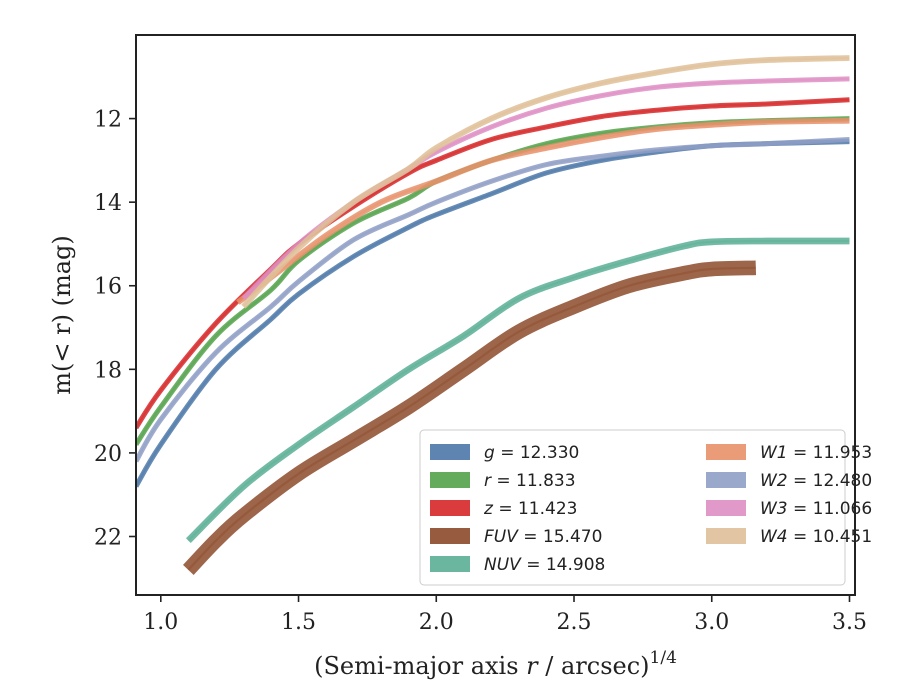  What do you see at coordinates (530, 481) in the screenshot?
I see `legend-label-r: r = 11.833` at bounding box center [530, 481].